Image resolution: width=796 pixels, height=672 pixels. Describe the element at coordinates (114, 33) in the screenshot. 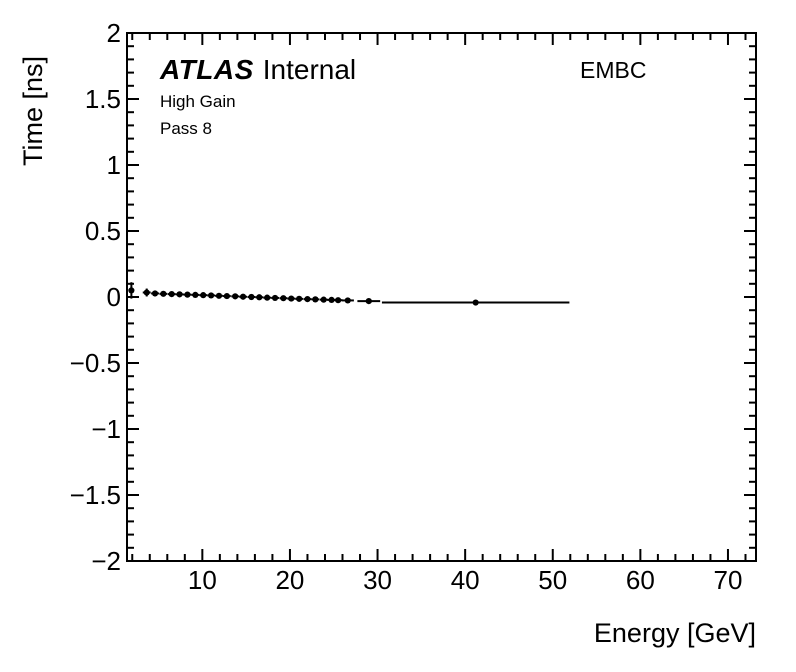

I see `y-tick-label: 2` at that location.